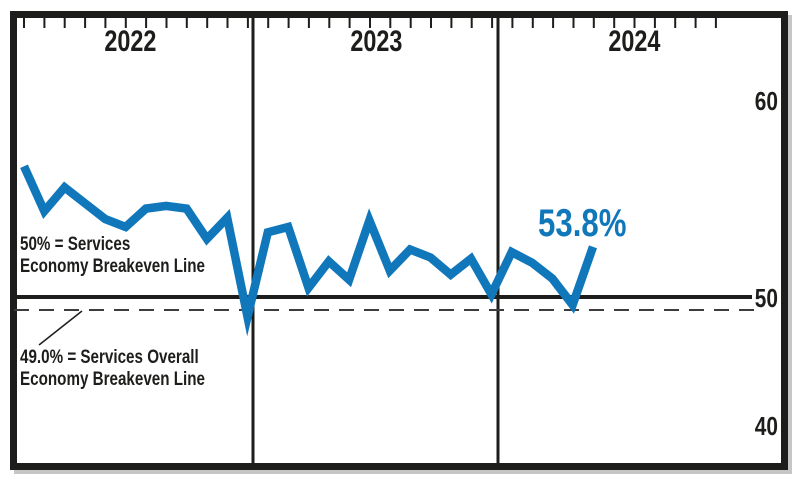 The height and width of the screenshot is (478, 793). I want to click on year-label-2022: 2022, so click(130, 42).